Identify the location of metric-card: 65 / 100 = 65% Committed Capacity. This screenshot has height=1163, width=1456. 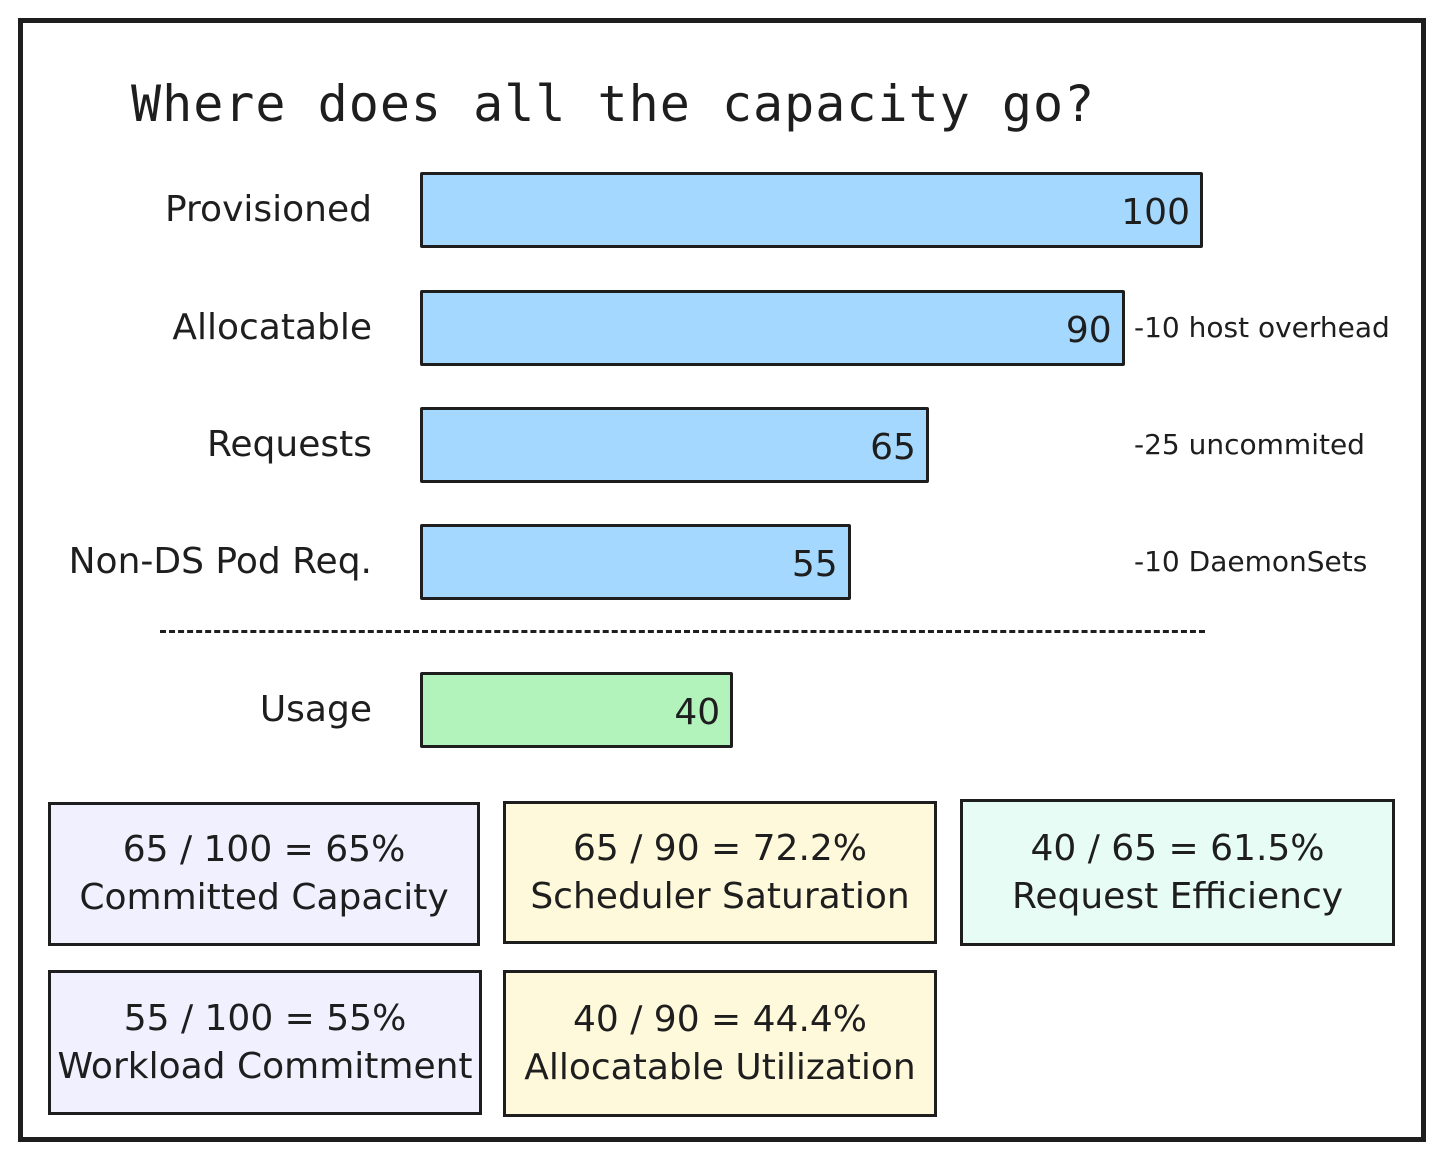
(264, 874).